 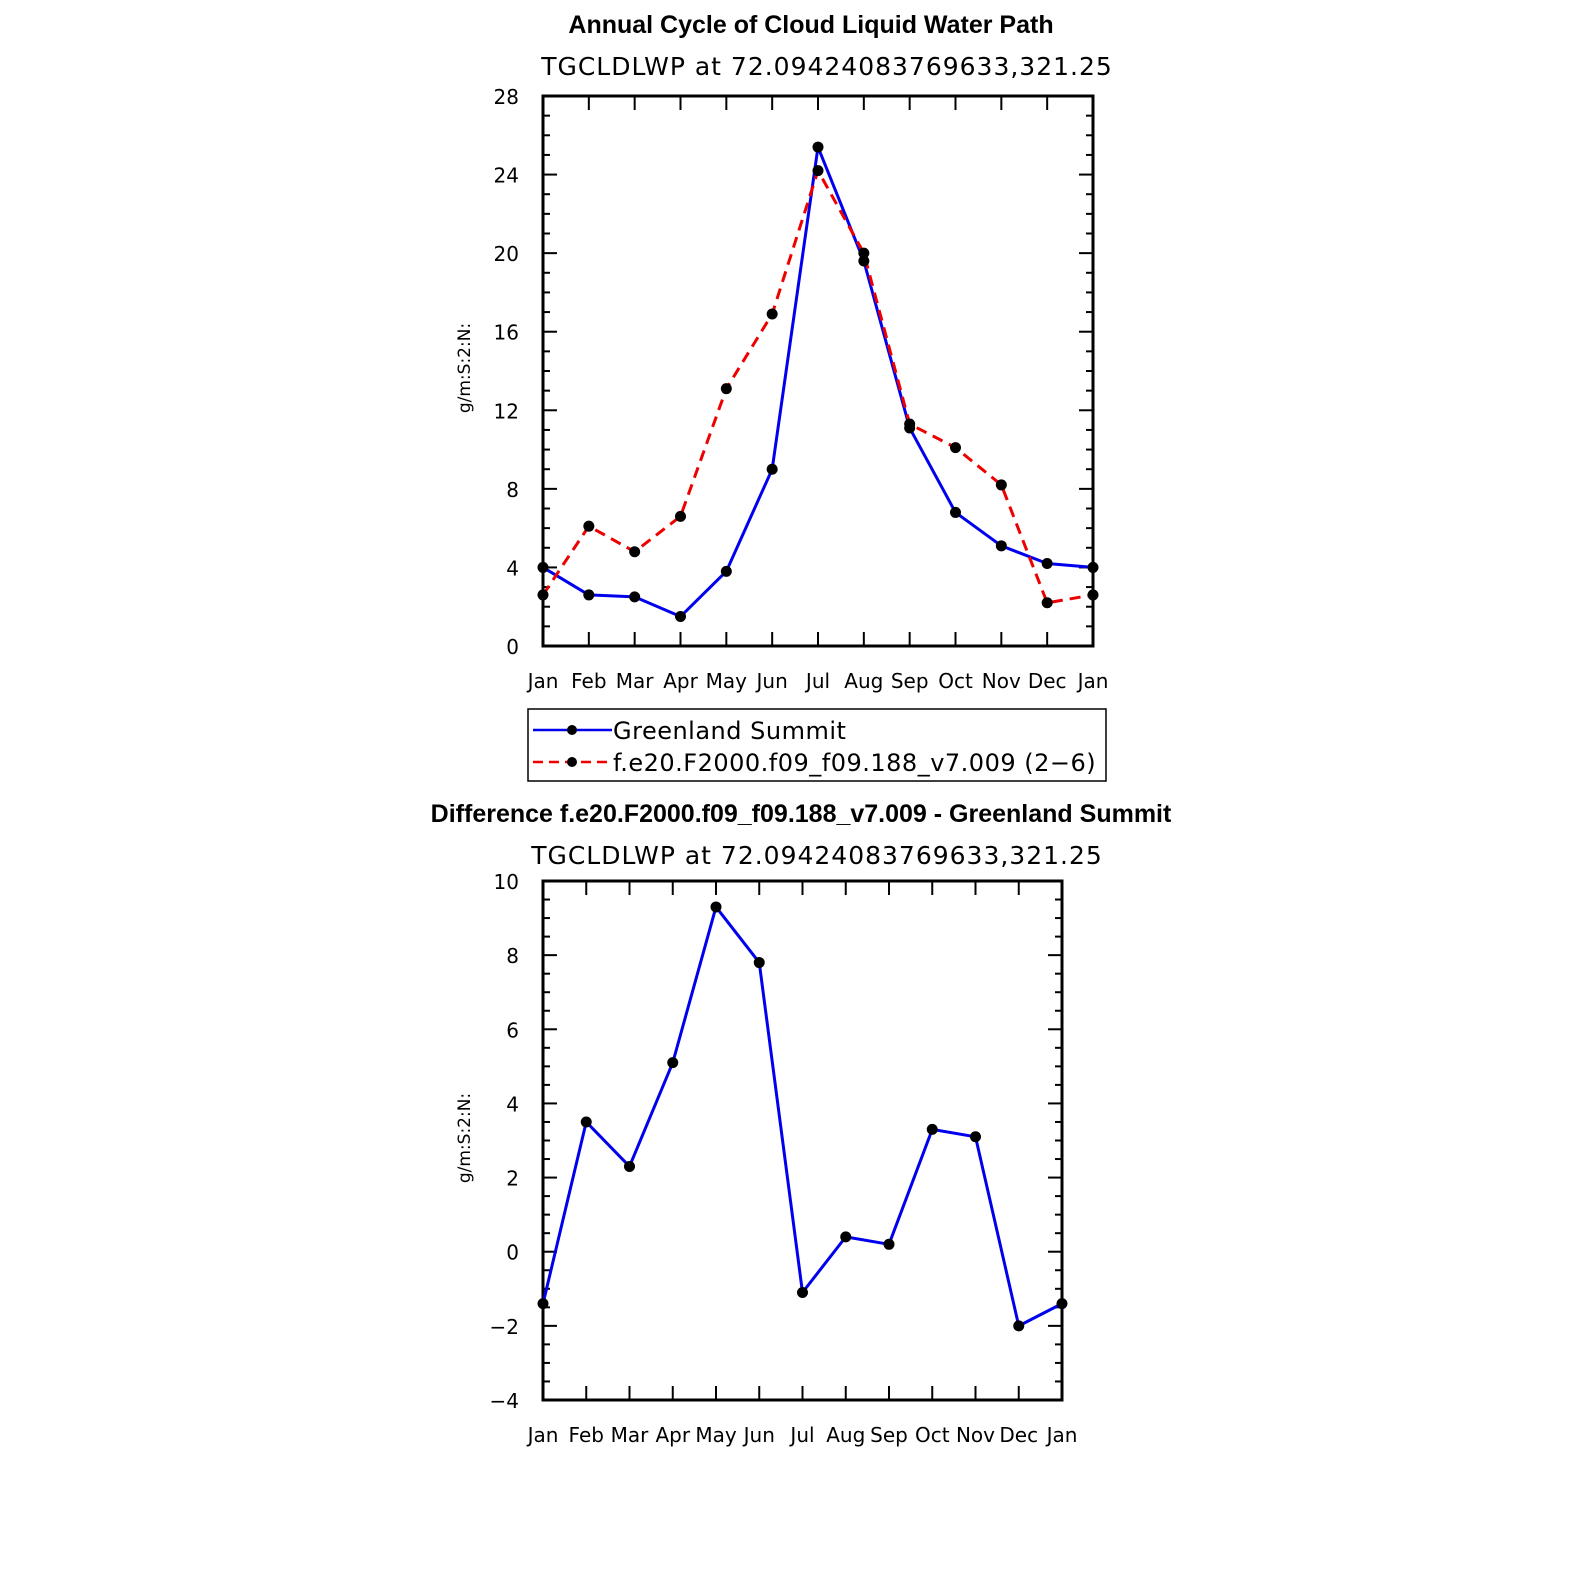 I want to click on top-y-tick-label: 20, so click(x=506, y=254).